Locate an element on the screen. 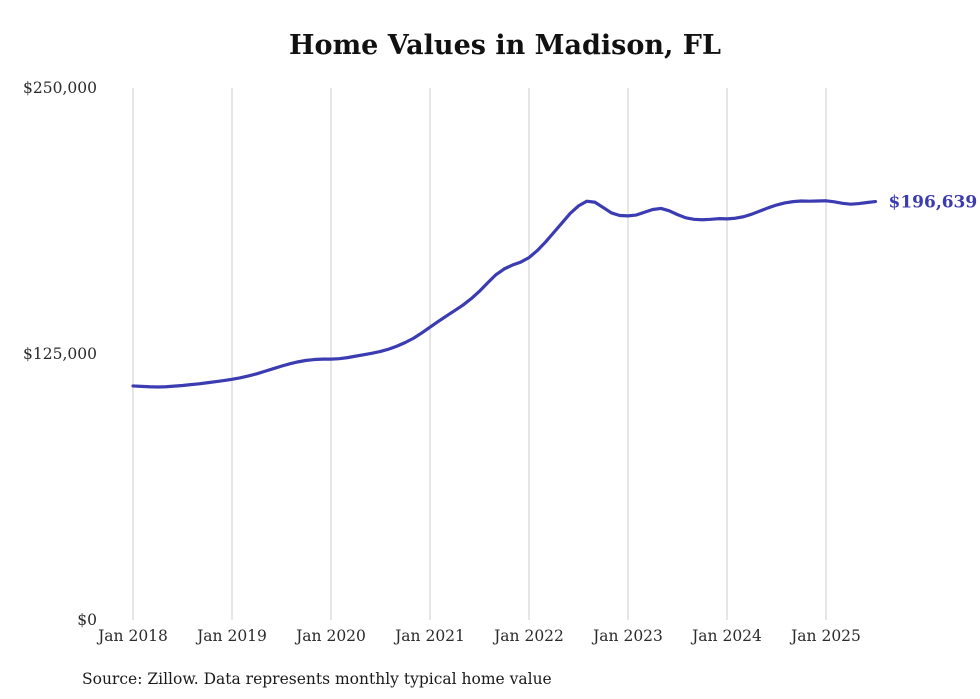 This screenshot has width=980, height=699. x-tick-label: Jan 2025 is located at coordinates (825, 636).